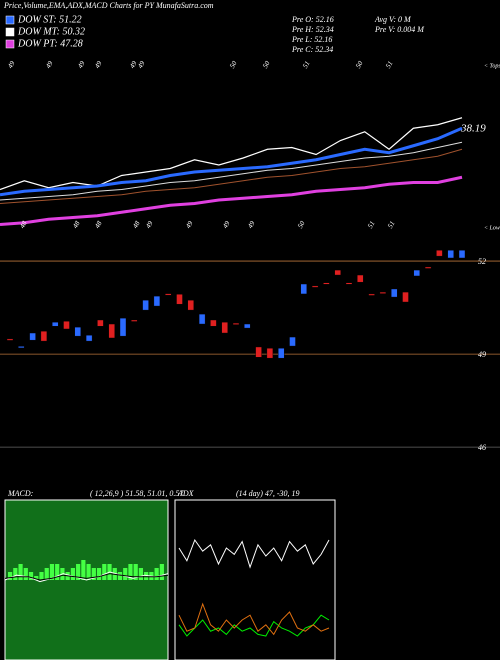  What do you see at coordinates (20, 493) in the screenshot?
I see `panel-title: MACD:` at bounding box center [20, 493].